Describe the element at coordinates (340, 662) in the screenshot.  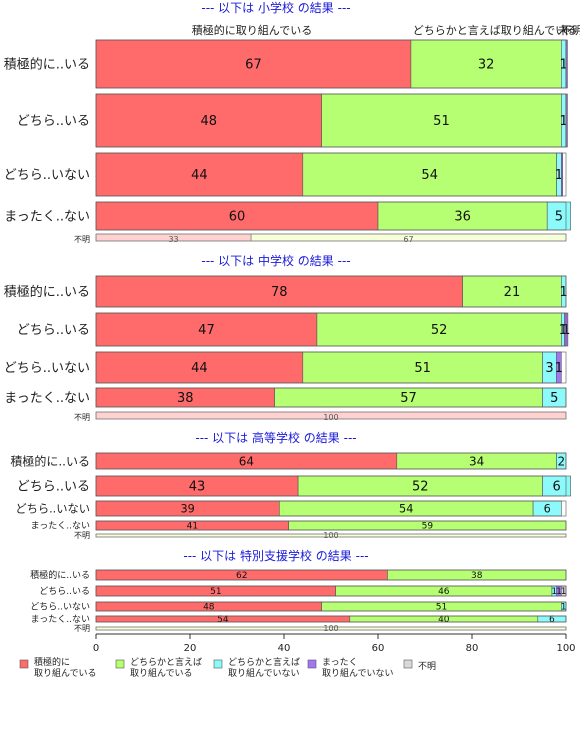
I see `legend-label: まったく` at that location.